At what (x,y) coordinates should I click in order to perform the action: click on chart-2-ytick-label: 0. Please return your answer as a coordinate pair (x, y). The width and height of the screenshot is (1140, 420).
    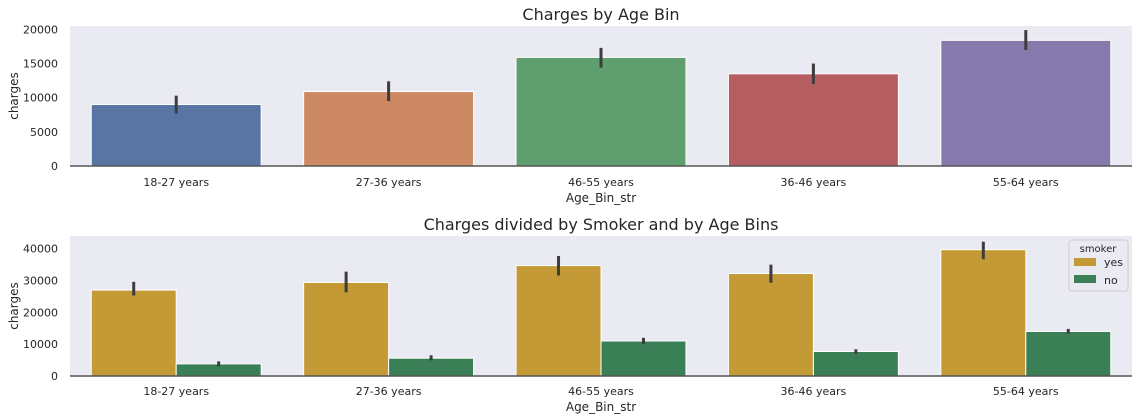
    Looking at the image, I should click on (54, 376).